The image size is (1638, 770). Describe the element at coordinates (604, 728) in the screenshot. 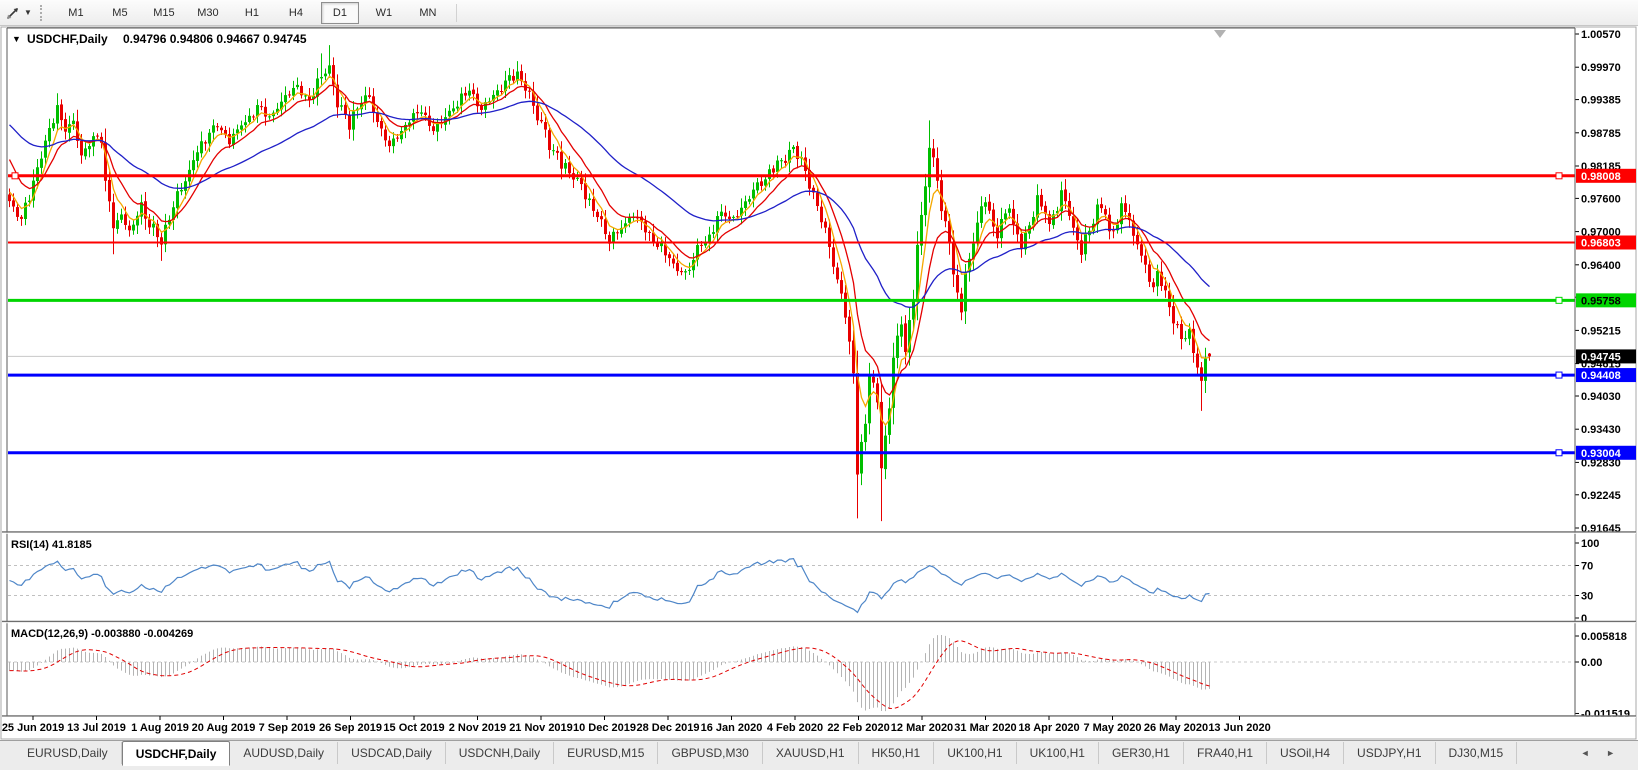

I see `date-label: 10 Dec 2019` at that location.